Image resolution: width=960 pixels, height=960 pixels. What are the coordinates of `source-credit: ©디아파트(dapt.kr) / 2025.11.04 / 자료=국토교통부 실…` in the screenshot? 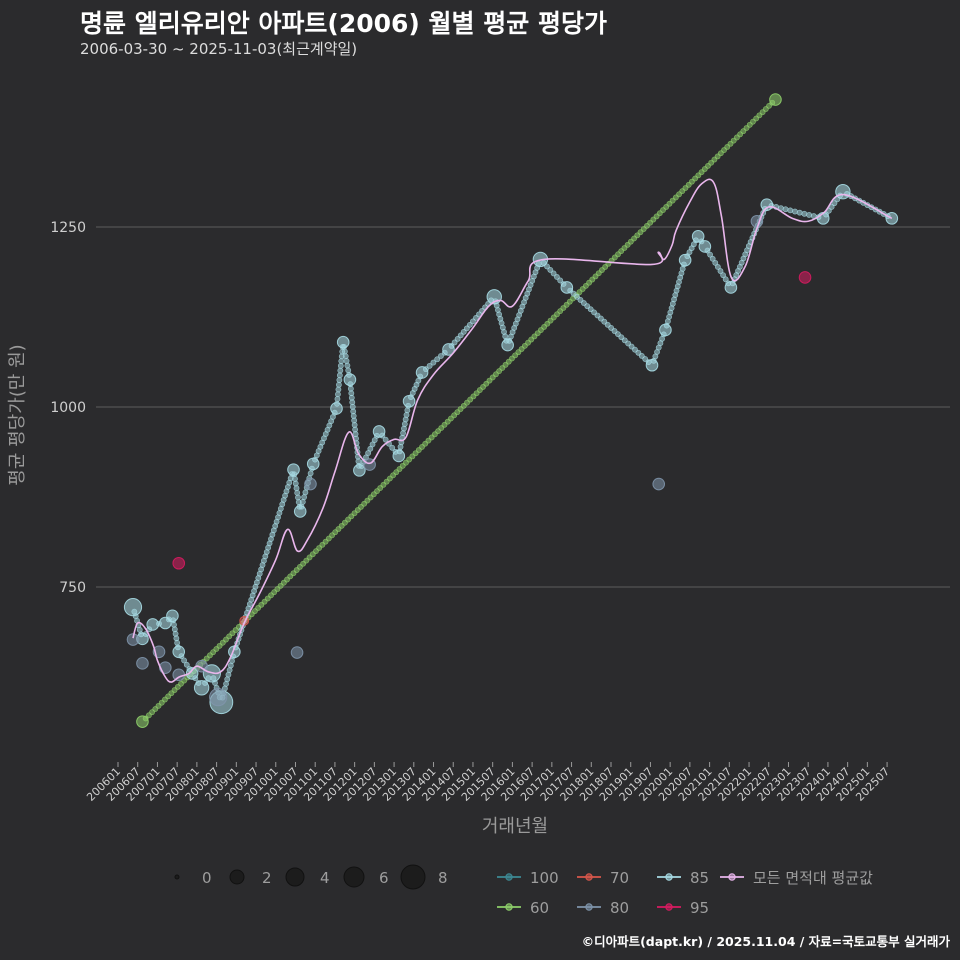 It's located at (765, 941).